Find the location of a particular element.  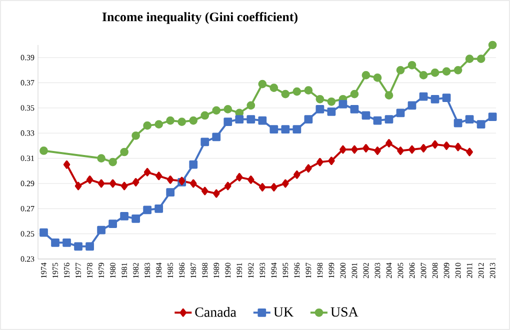

chart-title: Income inequality (Gini coefficient) is located at coordinates (200, 18).